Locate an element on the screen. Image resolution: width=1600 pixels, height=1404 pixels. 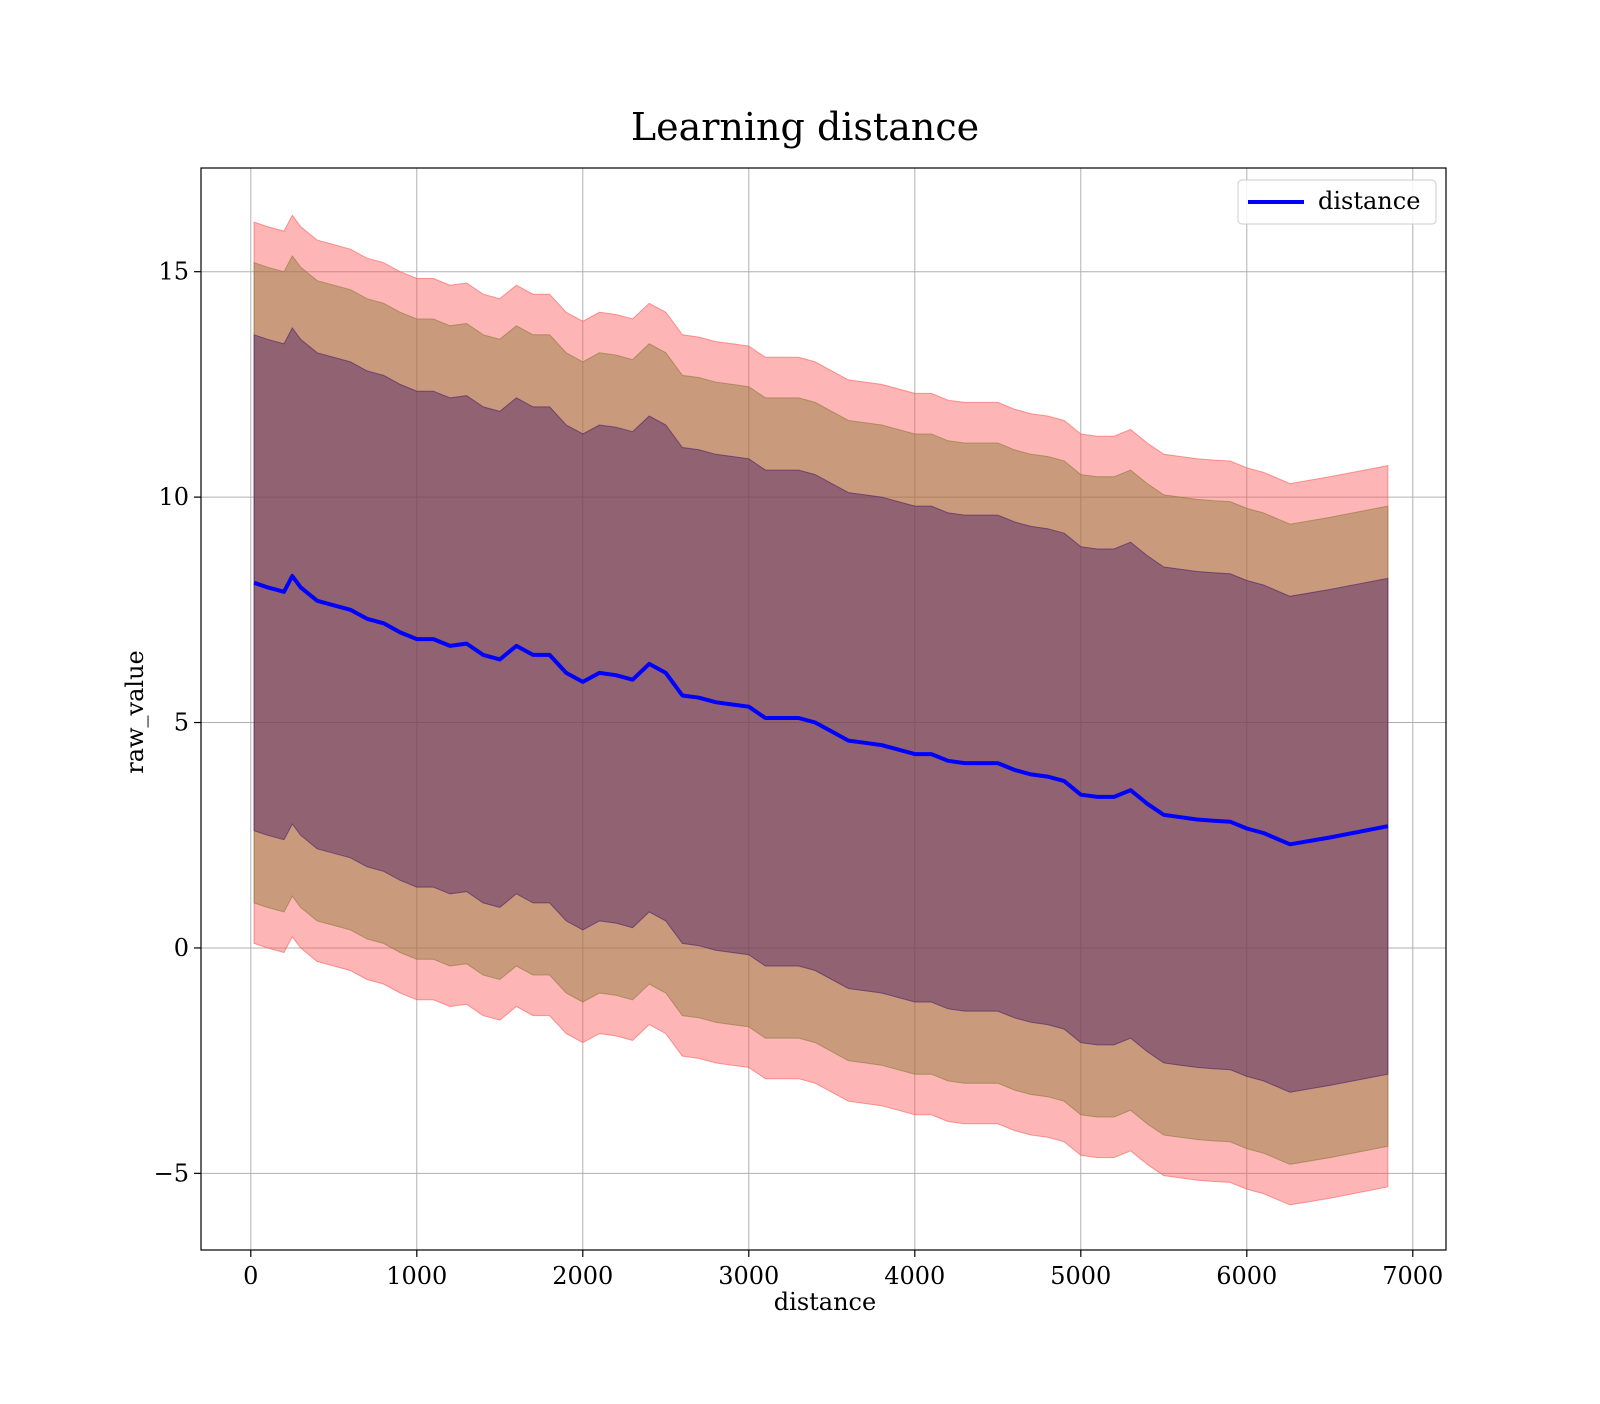
y-axis-ticks: −5 0 5 10 15 is located at coordinates (177, 722).